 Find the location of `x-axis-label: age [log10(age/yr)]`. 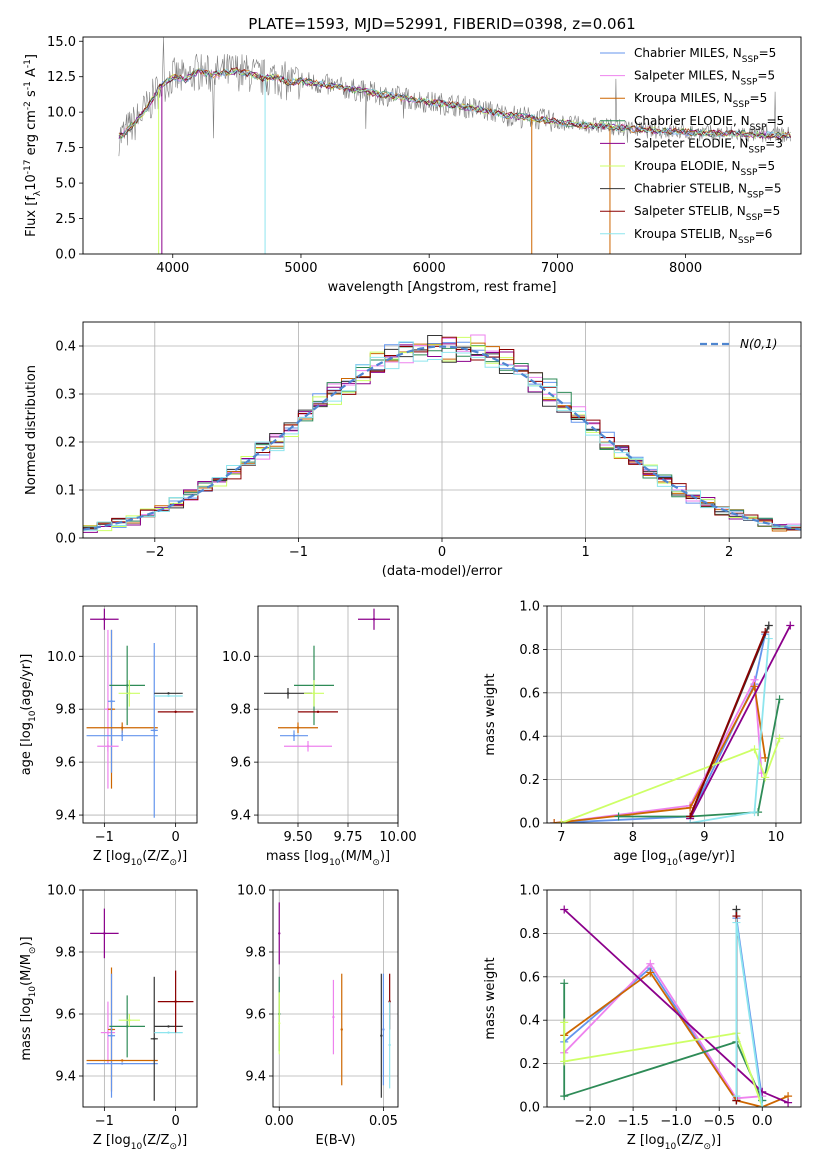

x-axis-label: age [log10(age/yr)] is located at coordinates (674, 858).